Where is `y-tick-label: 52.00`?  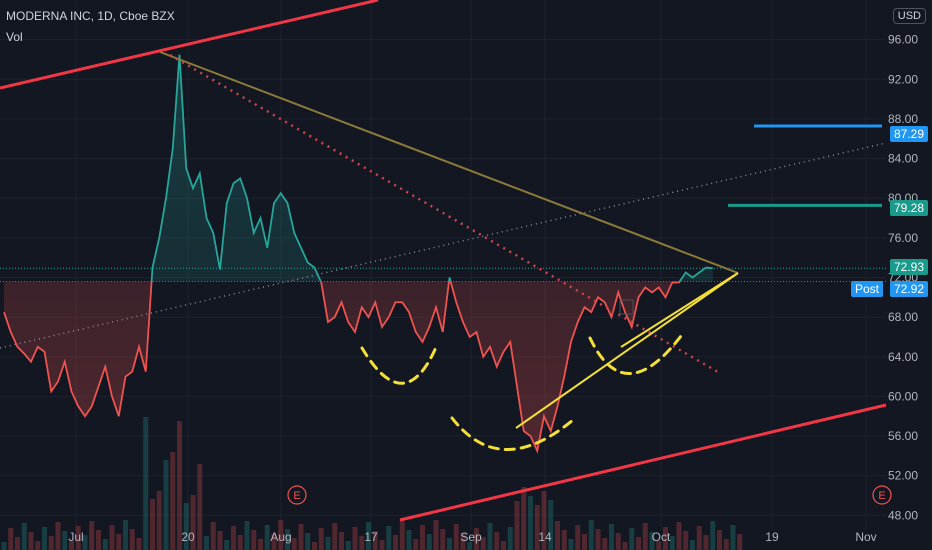
y-tick-label: 52.00 is located at coordinates (903, 476).